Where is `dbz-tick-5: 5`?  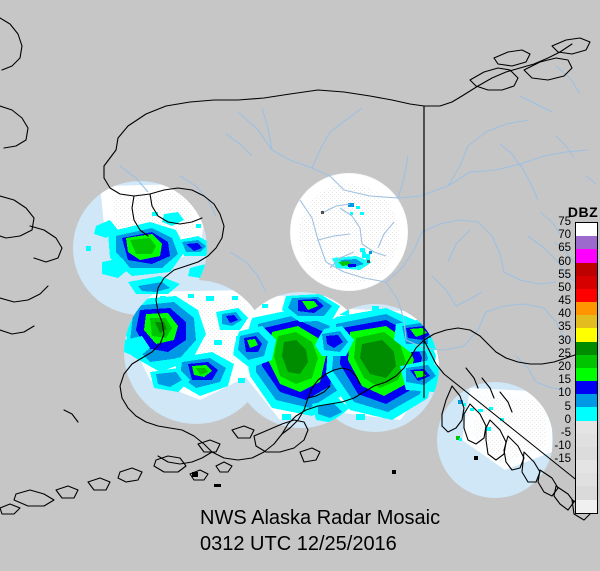 dbz-tick-5: 5 is located at coordinates (567, 406).